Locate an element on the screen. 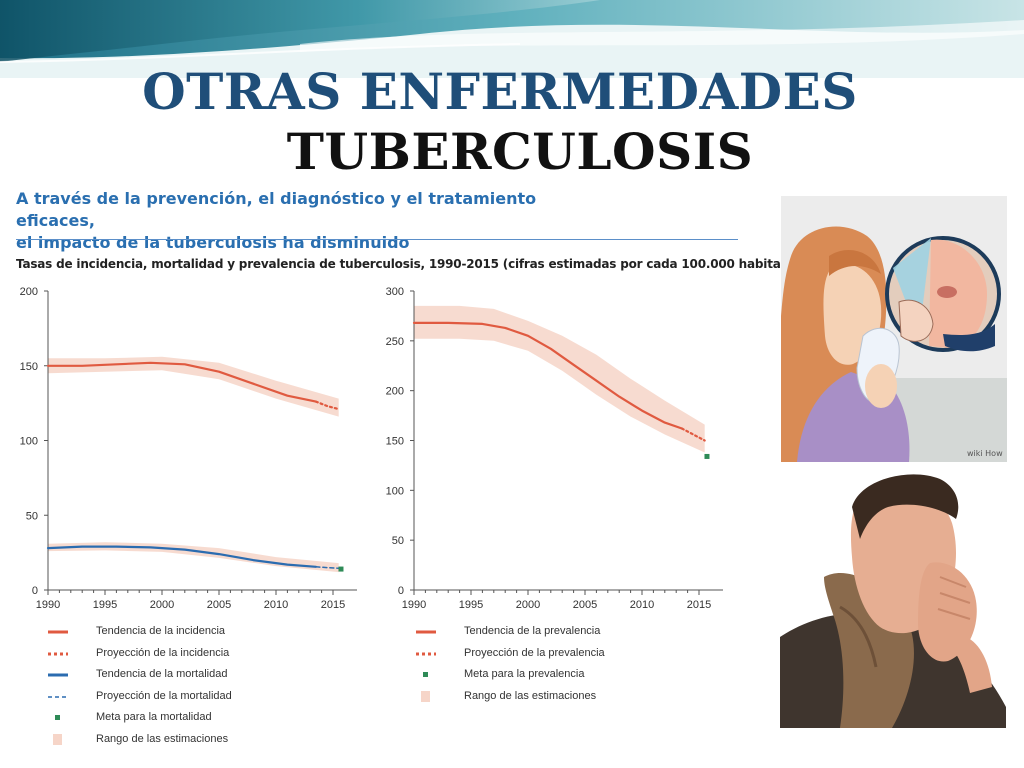 The width and height of the screenshot is (1024, 768). legend-item: Proyección de la prevalencia is located at coordinates (506, 654).